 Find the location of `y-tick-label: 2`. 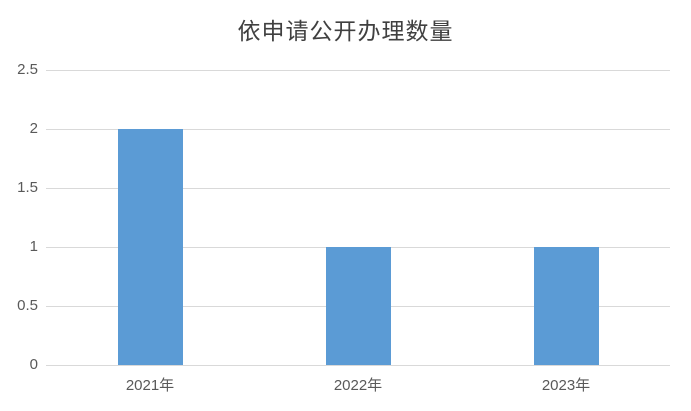

y-tick-label: 2 is located at coordinates (33, 128).